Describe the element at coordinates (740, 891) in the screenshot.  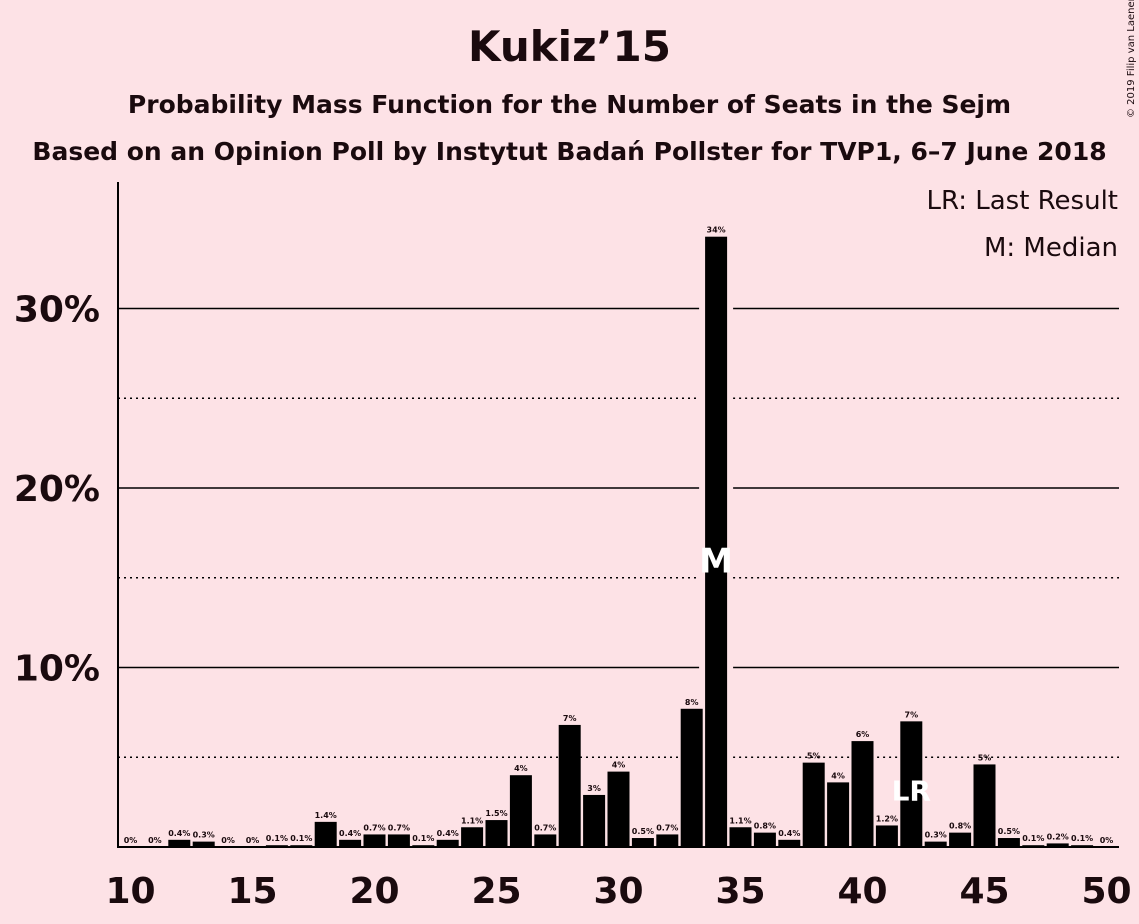
I see `x-tick-label: 35` at that location.